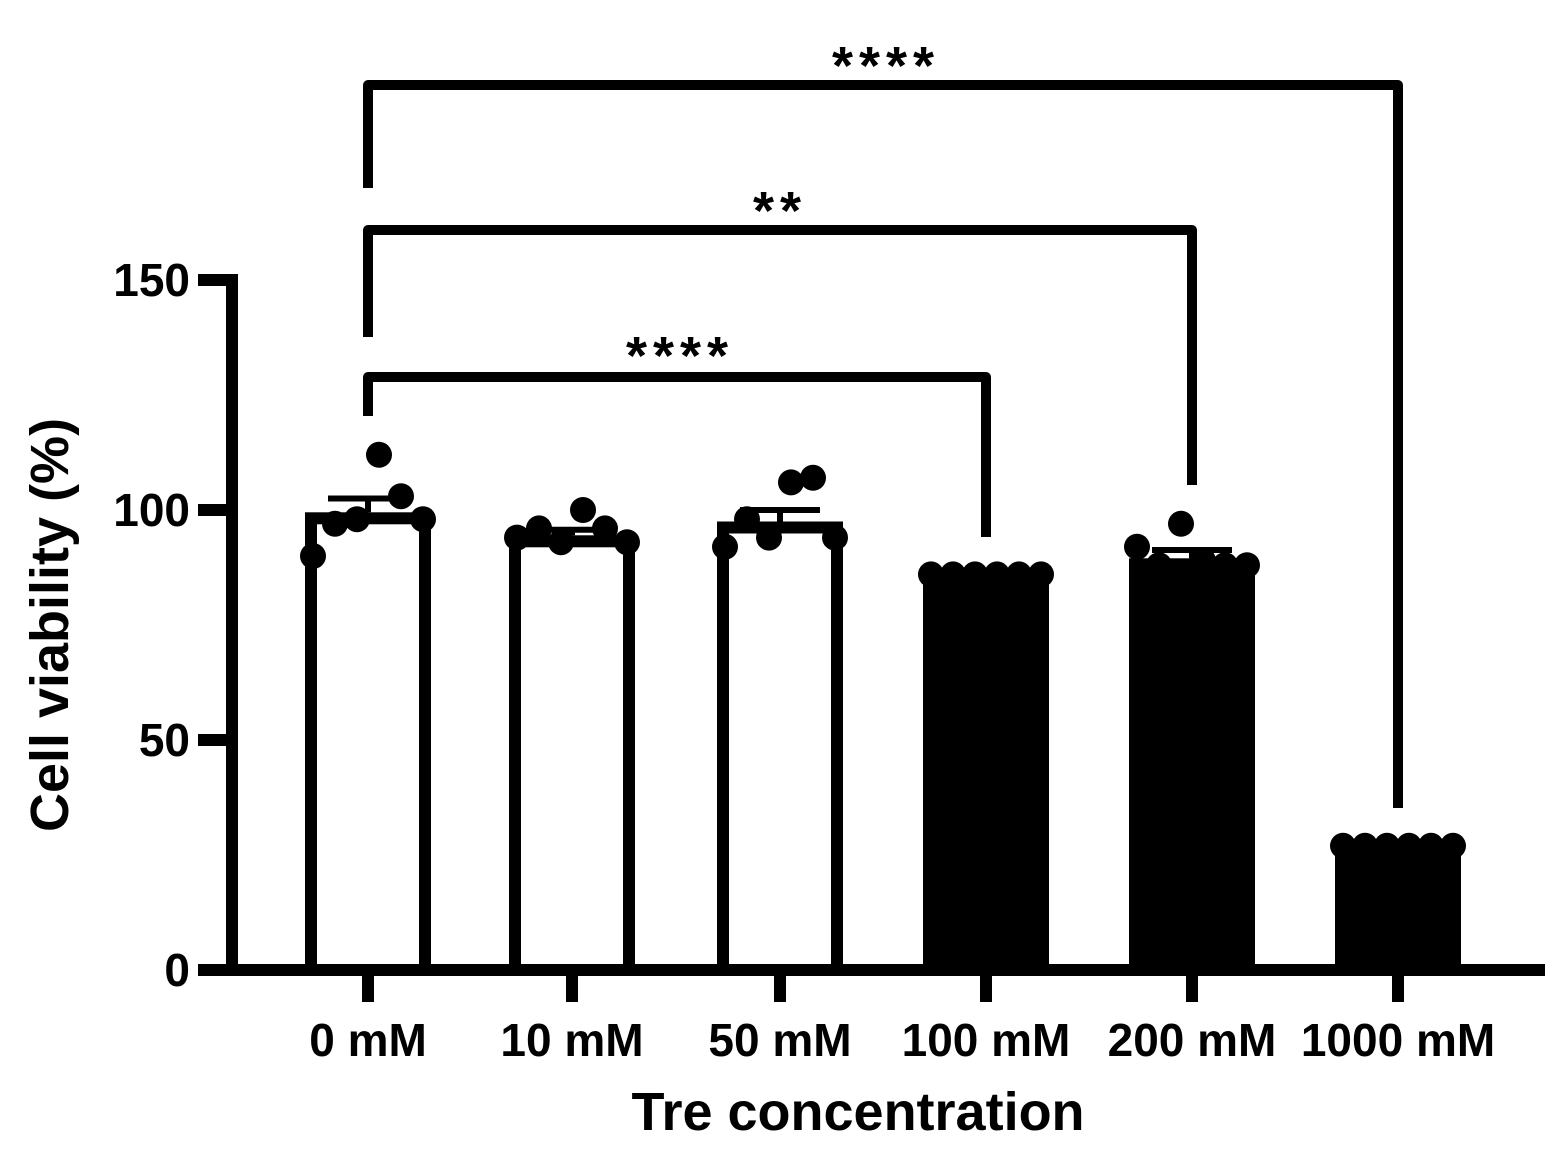 Image resolution: width=1556 pixels, height=1150 pixels. Describe the element at coordinates (368, 1040) in the screenshot. I see `x-tick-label: 0 mM` at that location.